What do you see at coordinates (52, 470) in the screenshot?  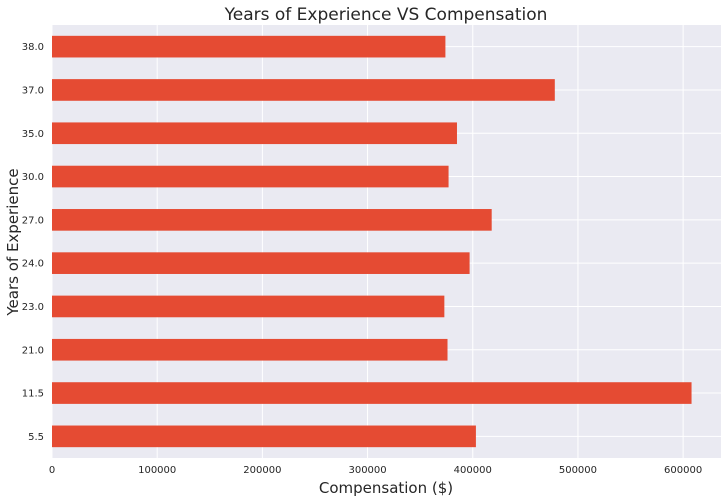 I see `x-tick-label: 0` at bounding box center [52, 470].